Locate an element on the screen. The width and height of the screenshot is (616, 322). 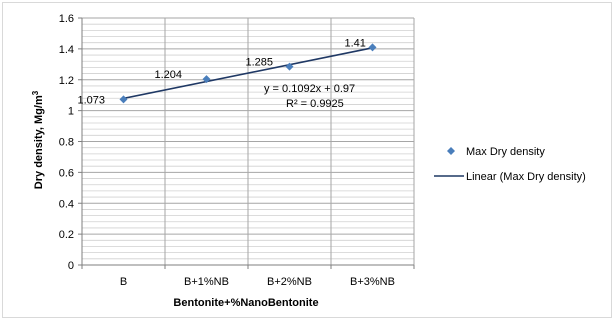
y-tick-label: 0.6 is located at coordinates (66, 173).